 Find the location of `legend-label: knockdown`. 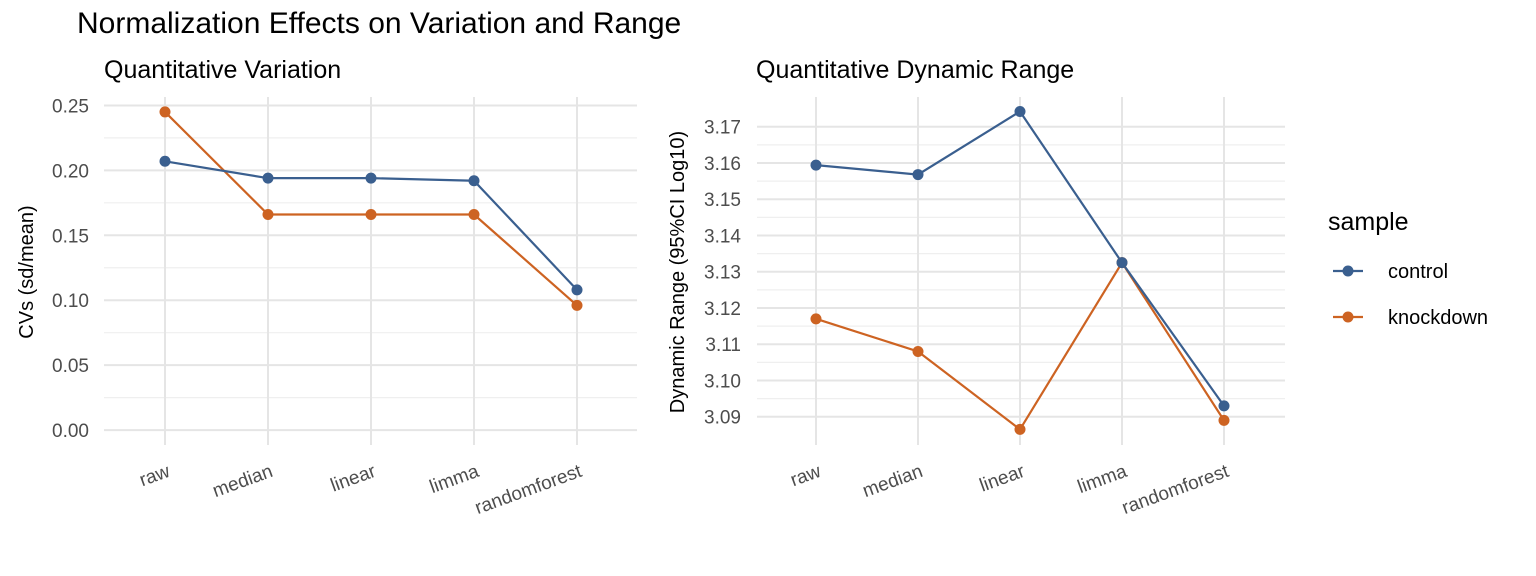

legend-label: knockdown is located at coordinates (1438, 318).